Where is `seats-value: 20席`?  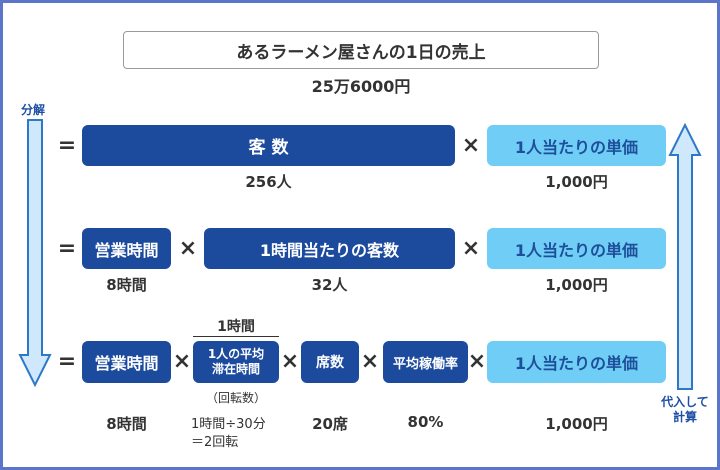
seats-value: 20席 is located at coordinates (330, 424).